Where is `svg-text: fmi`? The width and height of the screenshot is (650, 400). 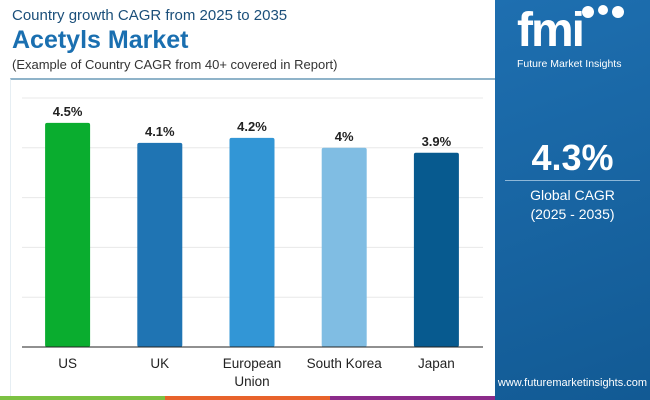 svg-text: fmi is located at coordinates (550, 30).